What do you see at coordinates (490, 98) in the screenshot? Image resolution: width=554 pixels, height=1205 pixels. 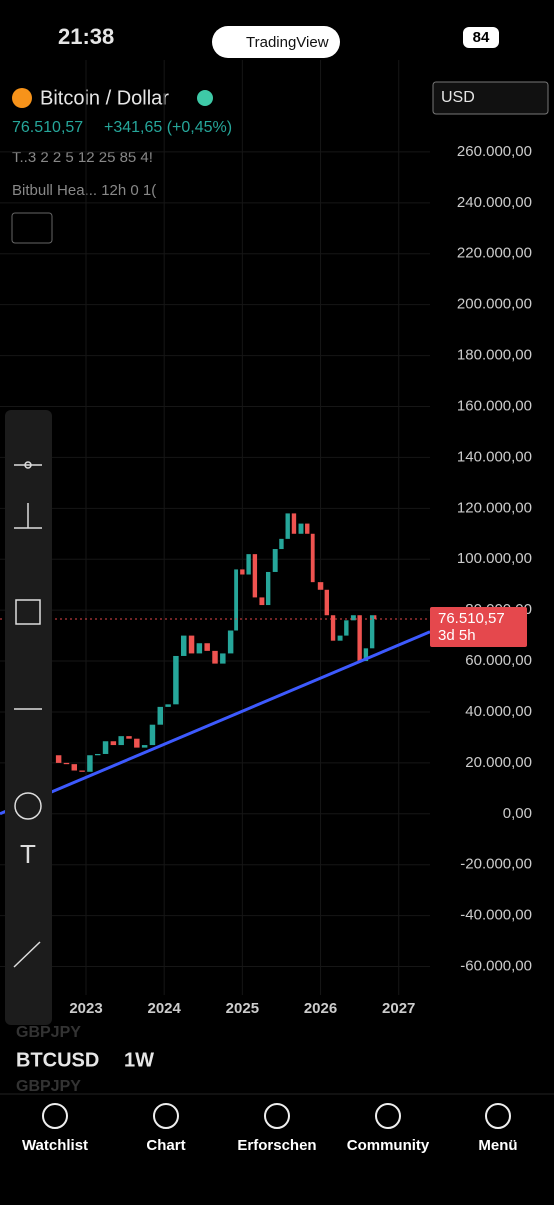 I see `currency-select` at bounding box center [490, 98].